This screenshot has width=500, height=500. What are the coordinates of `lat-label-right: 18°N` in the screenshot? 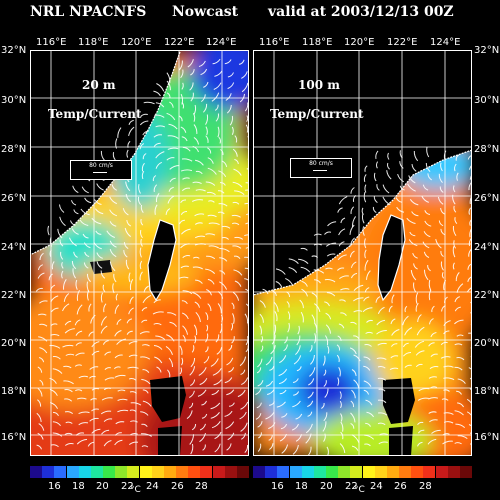 It's located at (487, 391).